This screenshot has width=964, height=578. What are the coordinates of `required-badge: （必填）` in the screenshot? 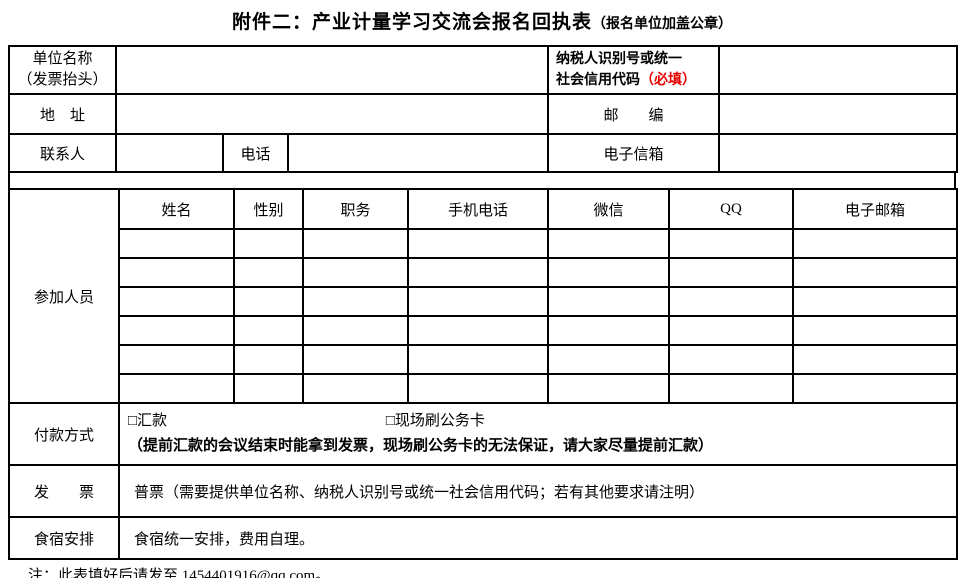 It's located at (668, 80).